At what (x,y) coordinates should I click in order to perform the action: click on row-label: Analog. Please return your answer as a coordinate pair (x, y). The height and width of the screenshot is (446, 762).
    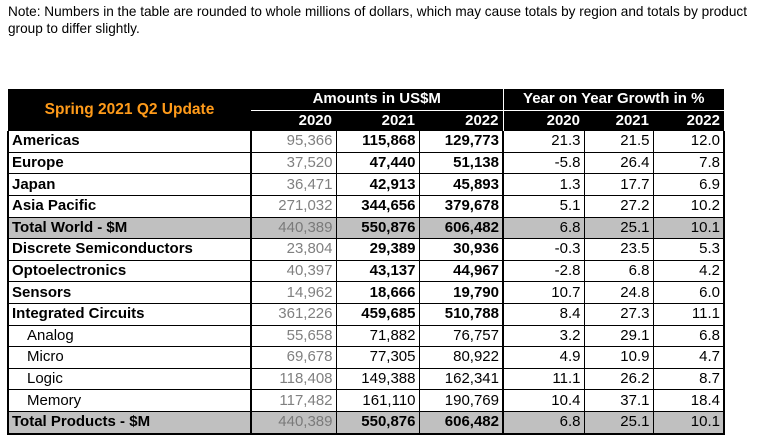
    Looking at the image, I should click on (129, 336).